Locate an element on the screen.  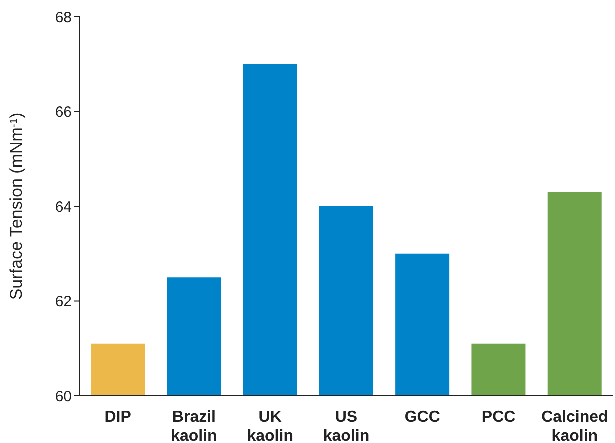
y-tick-label: 60 is located at coordinates (63, 397).